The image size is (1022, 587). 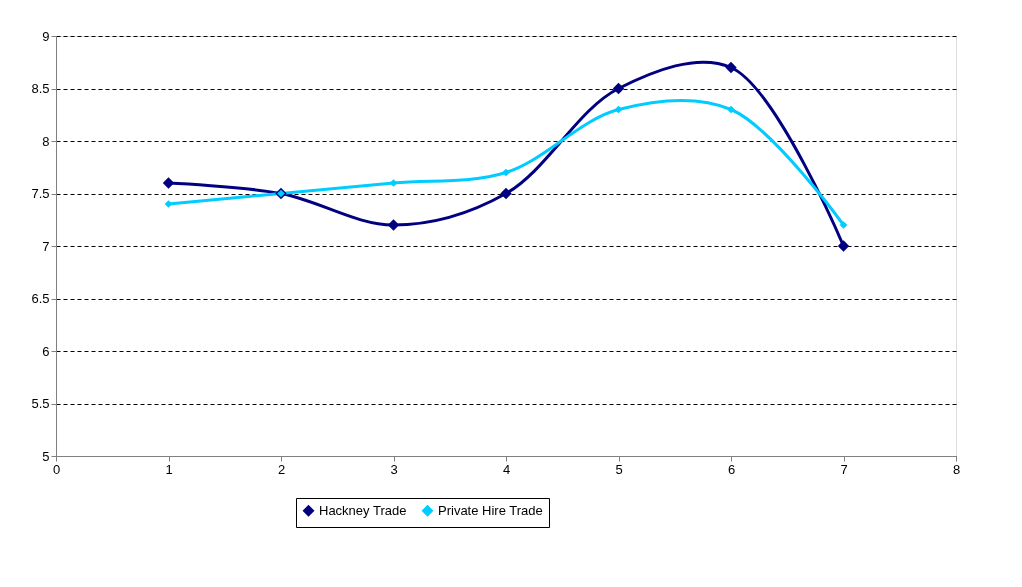 What do you see at coordinates (169, 469) in the screenshot?
I see `x-tick-label: 1` at bounding box center [169, 469].